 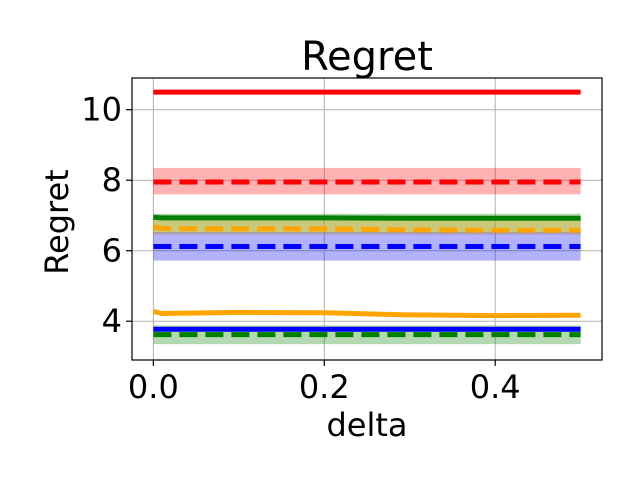 What do you see at coordinates (153, 387) in the screenshot?
I see `x-tick-label: 0.0` at bounding box center [153, 387].